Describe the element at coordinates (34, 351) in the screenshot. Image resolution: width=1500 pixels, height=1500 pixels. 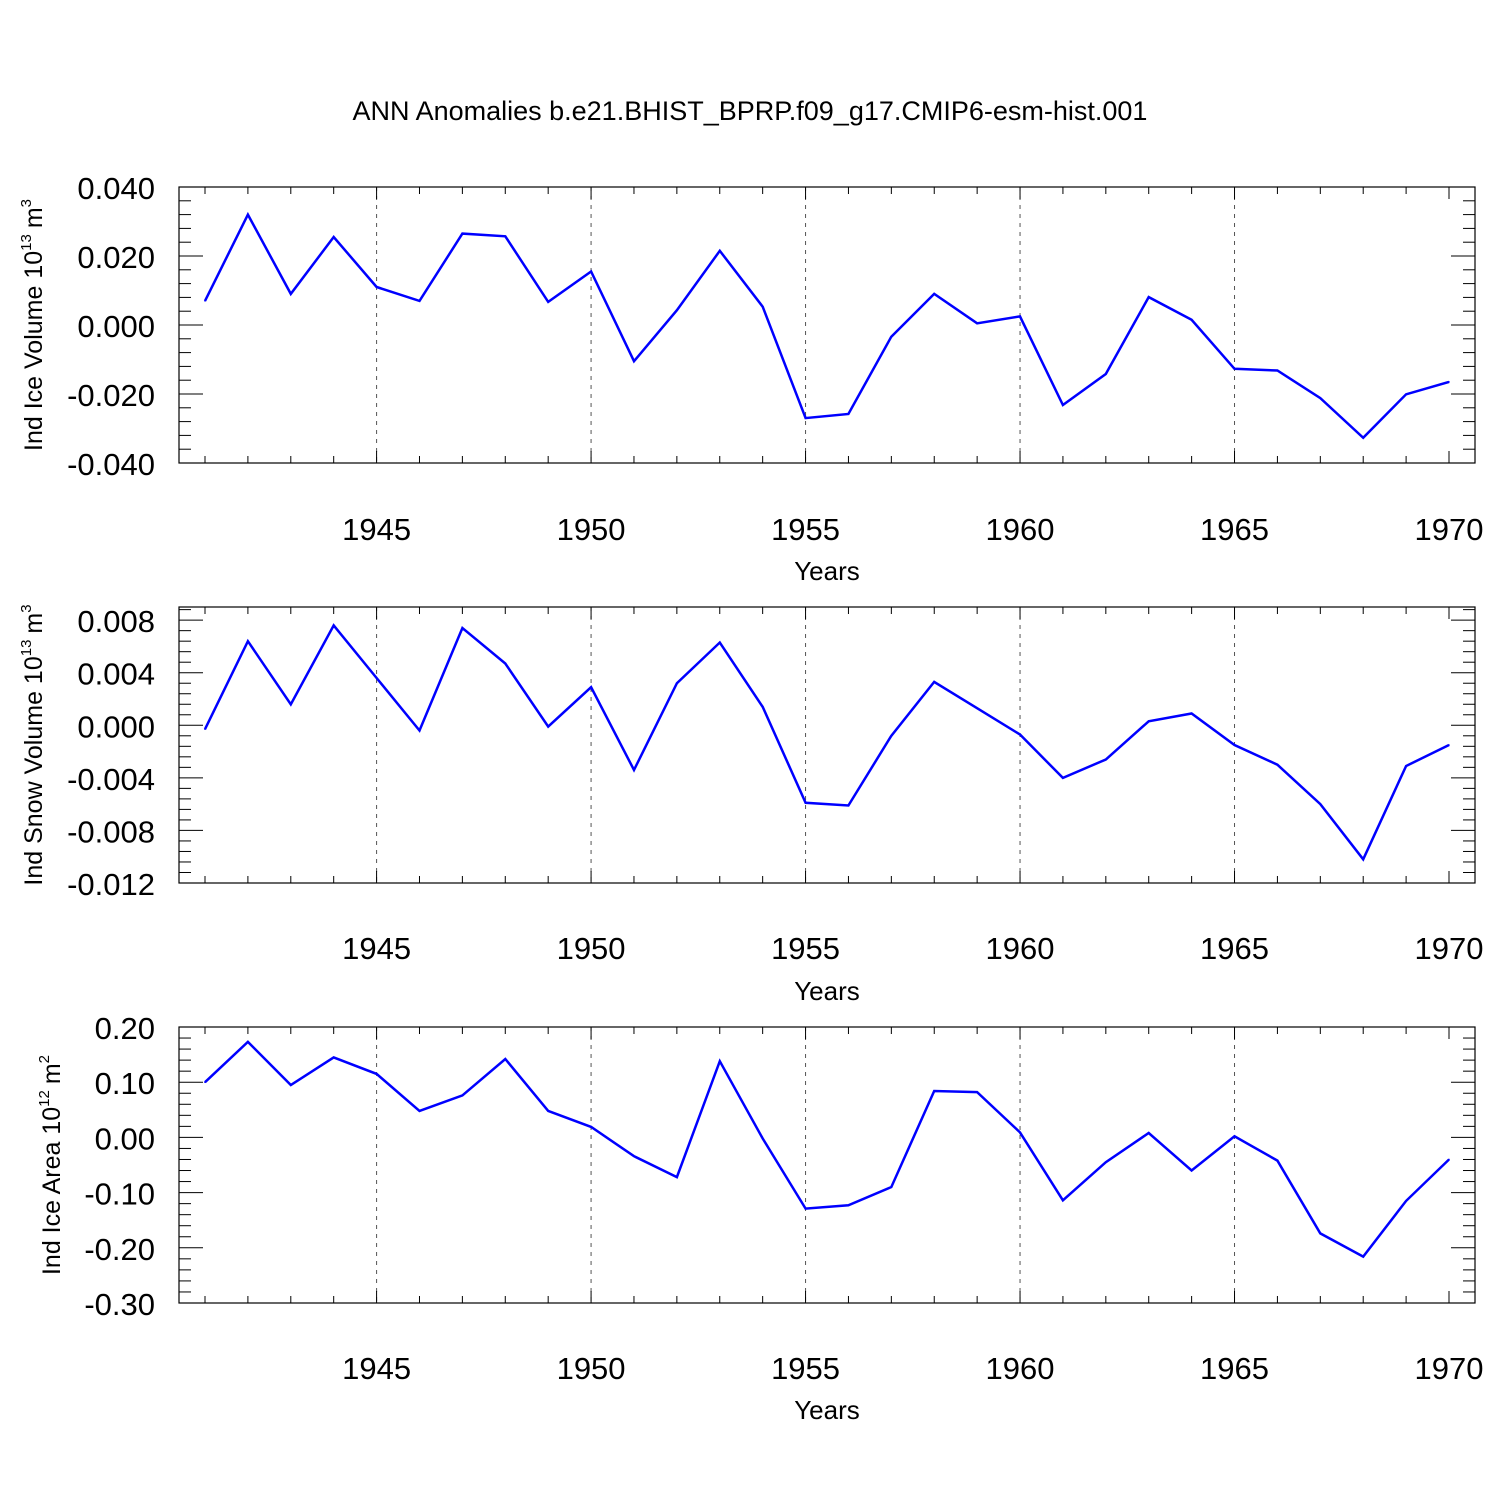
I see `y-axis-title-text: Ind Ice Volume 10` at that location.